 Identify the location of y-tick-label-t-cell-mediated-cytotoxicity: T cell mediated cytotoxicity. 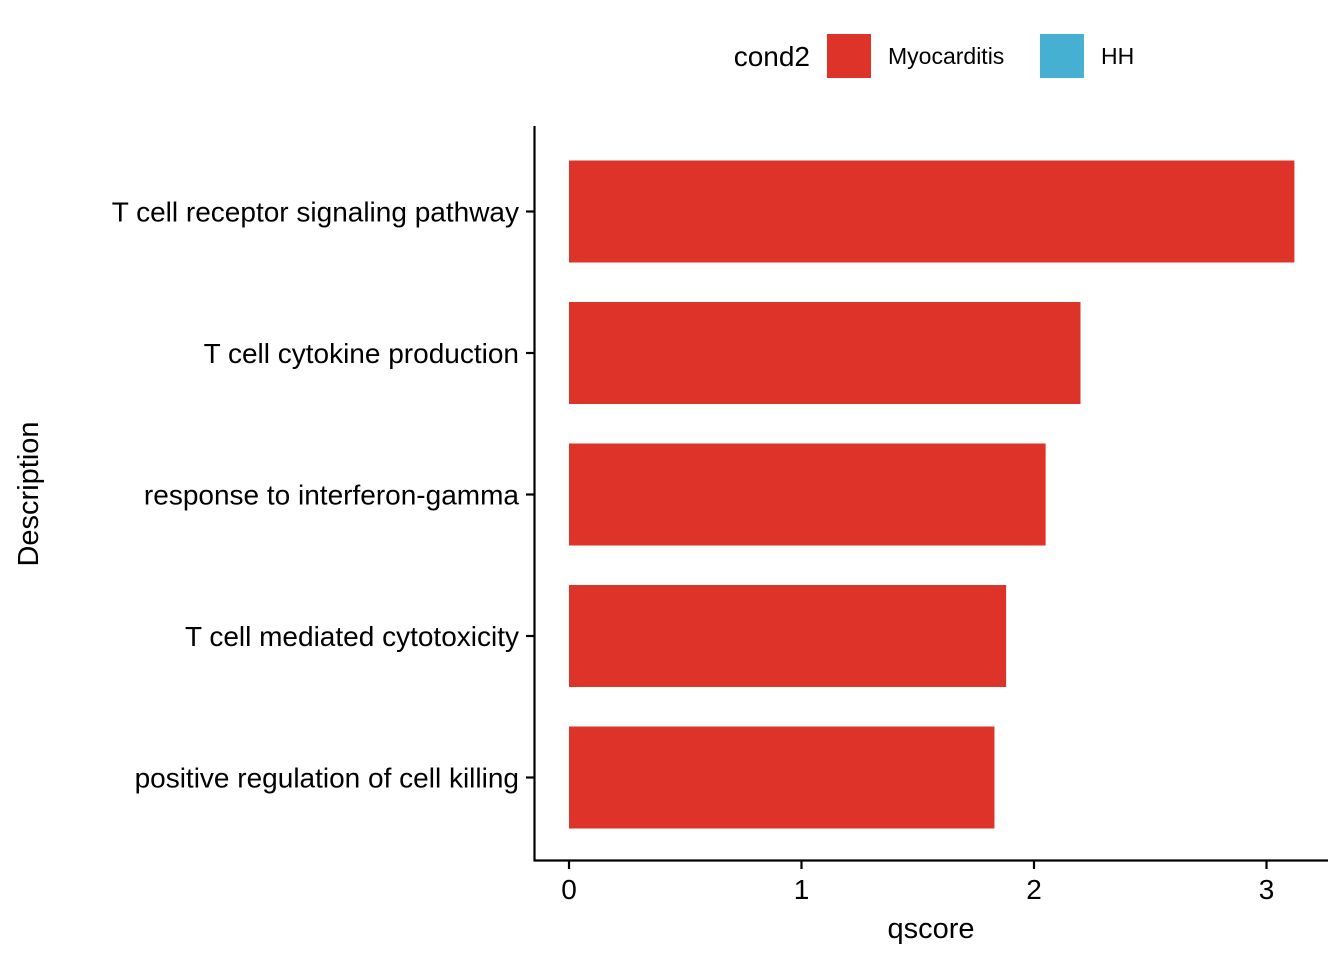
(352, 636).